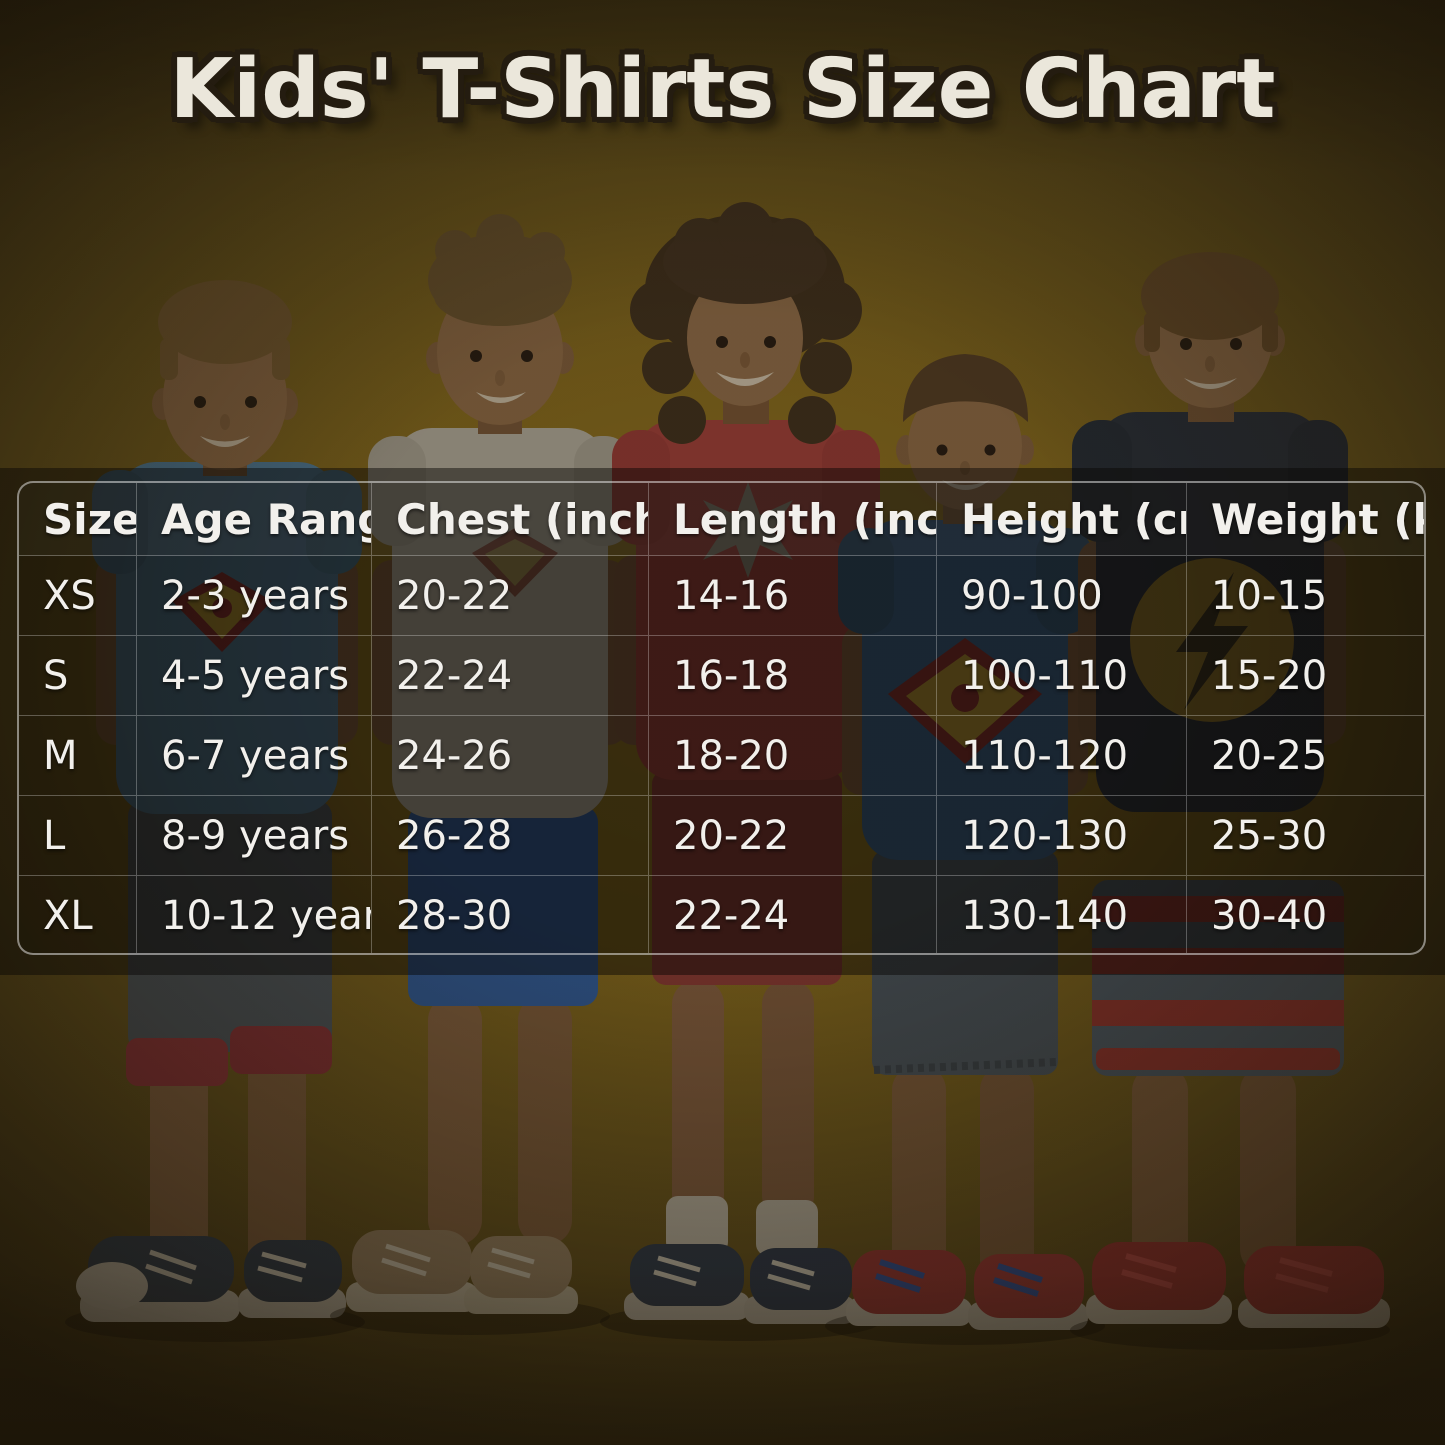  What do you see at coordinates (510, 519) in the screenshot?
I see `header-cell-chest: Chest (inches)` at bounding box center [510, 519].